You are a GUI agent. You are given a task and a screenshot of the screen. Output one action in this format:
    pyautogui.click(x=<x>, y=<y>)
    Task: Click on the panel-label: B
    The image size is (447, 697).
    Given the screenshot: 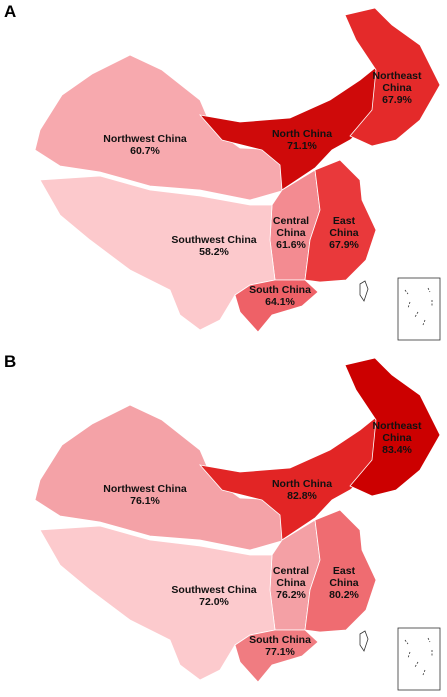 What is the action you would take?
    pyautogui.click(x=10, y=361)
    